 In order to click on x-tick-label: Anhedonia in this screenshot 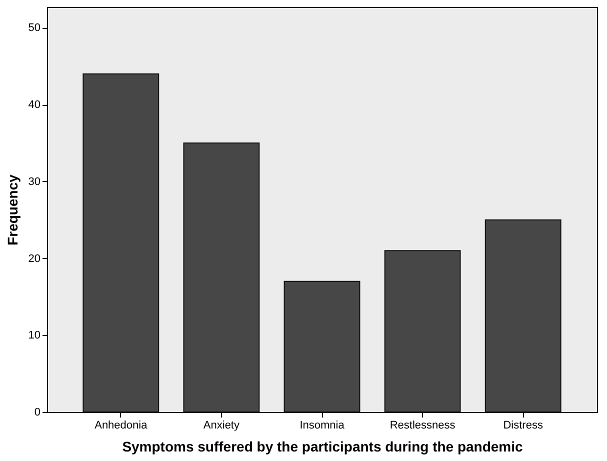, I will do `click(121, 426)`.